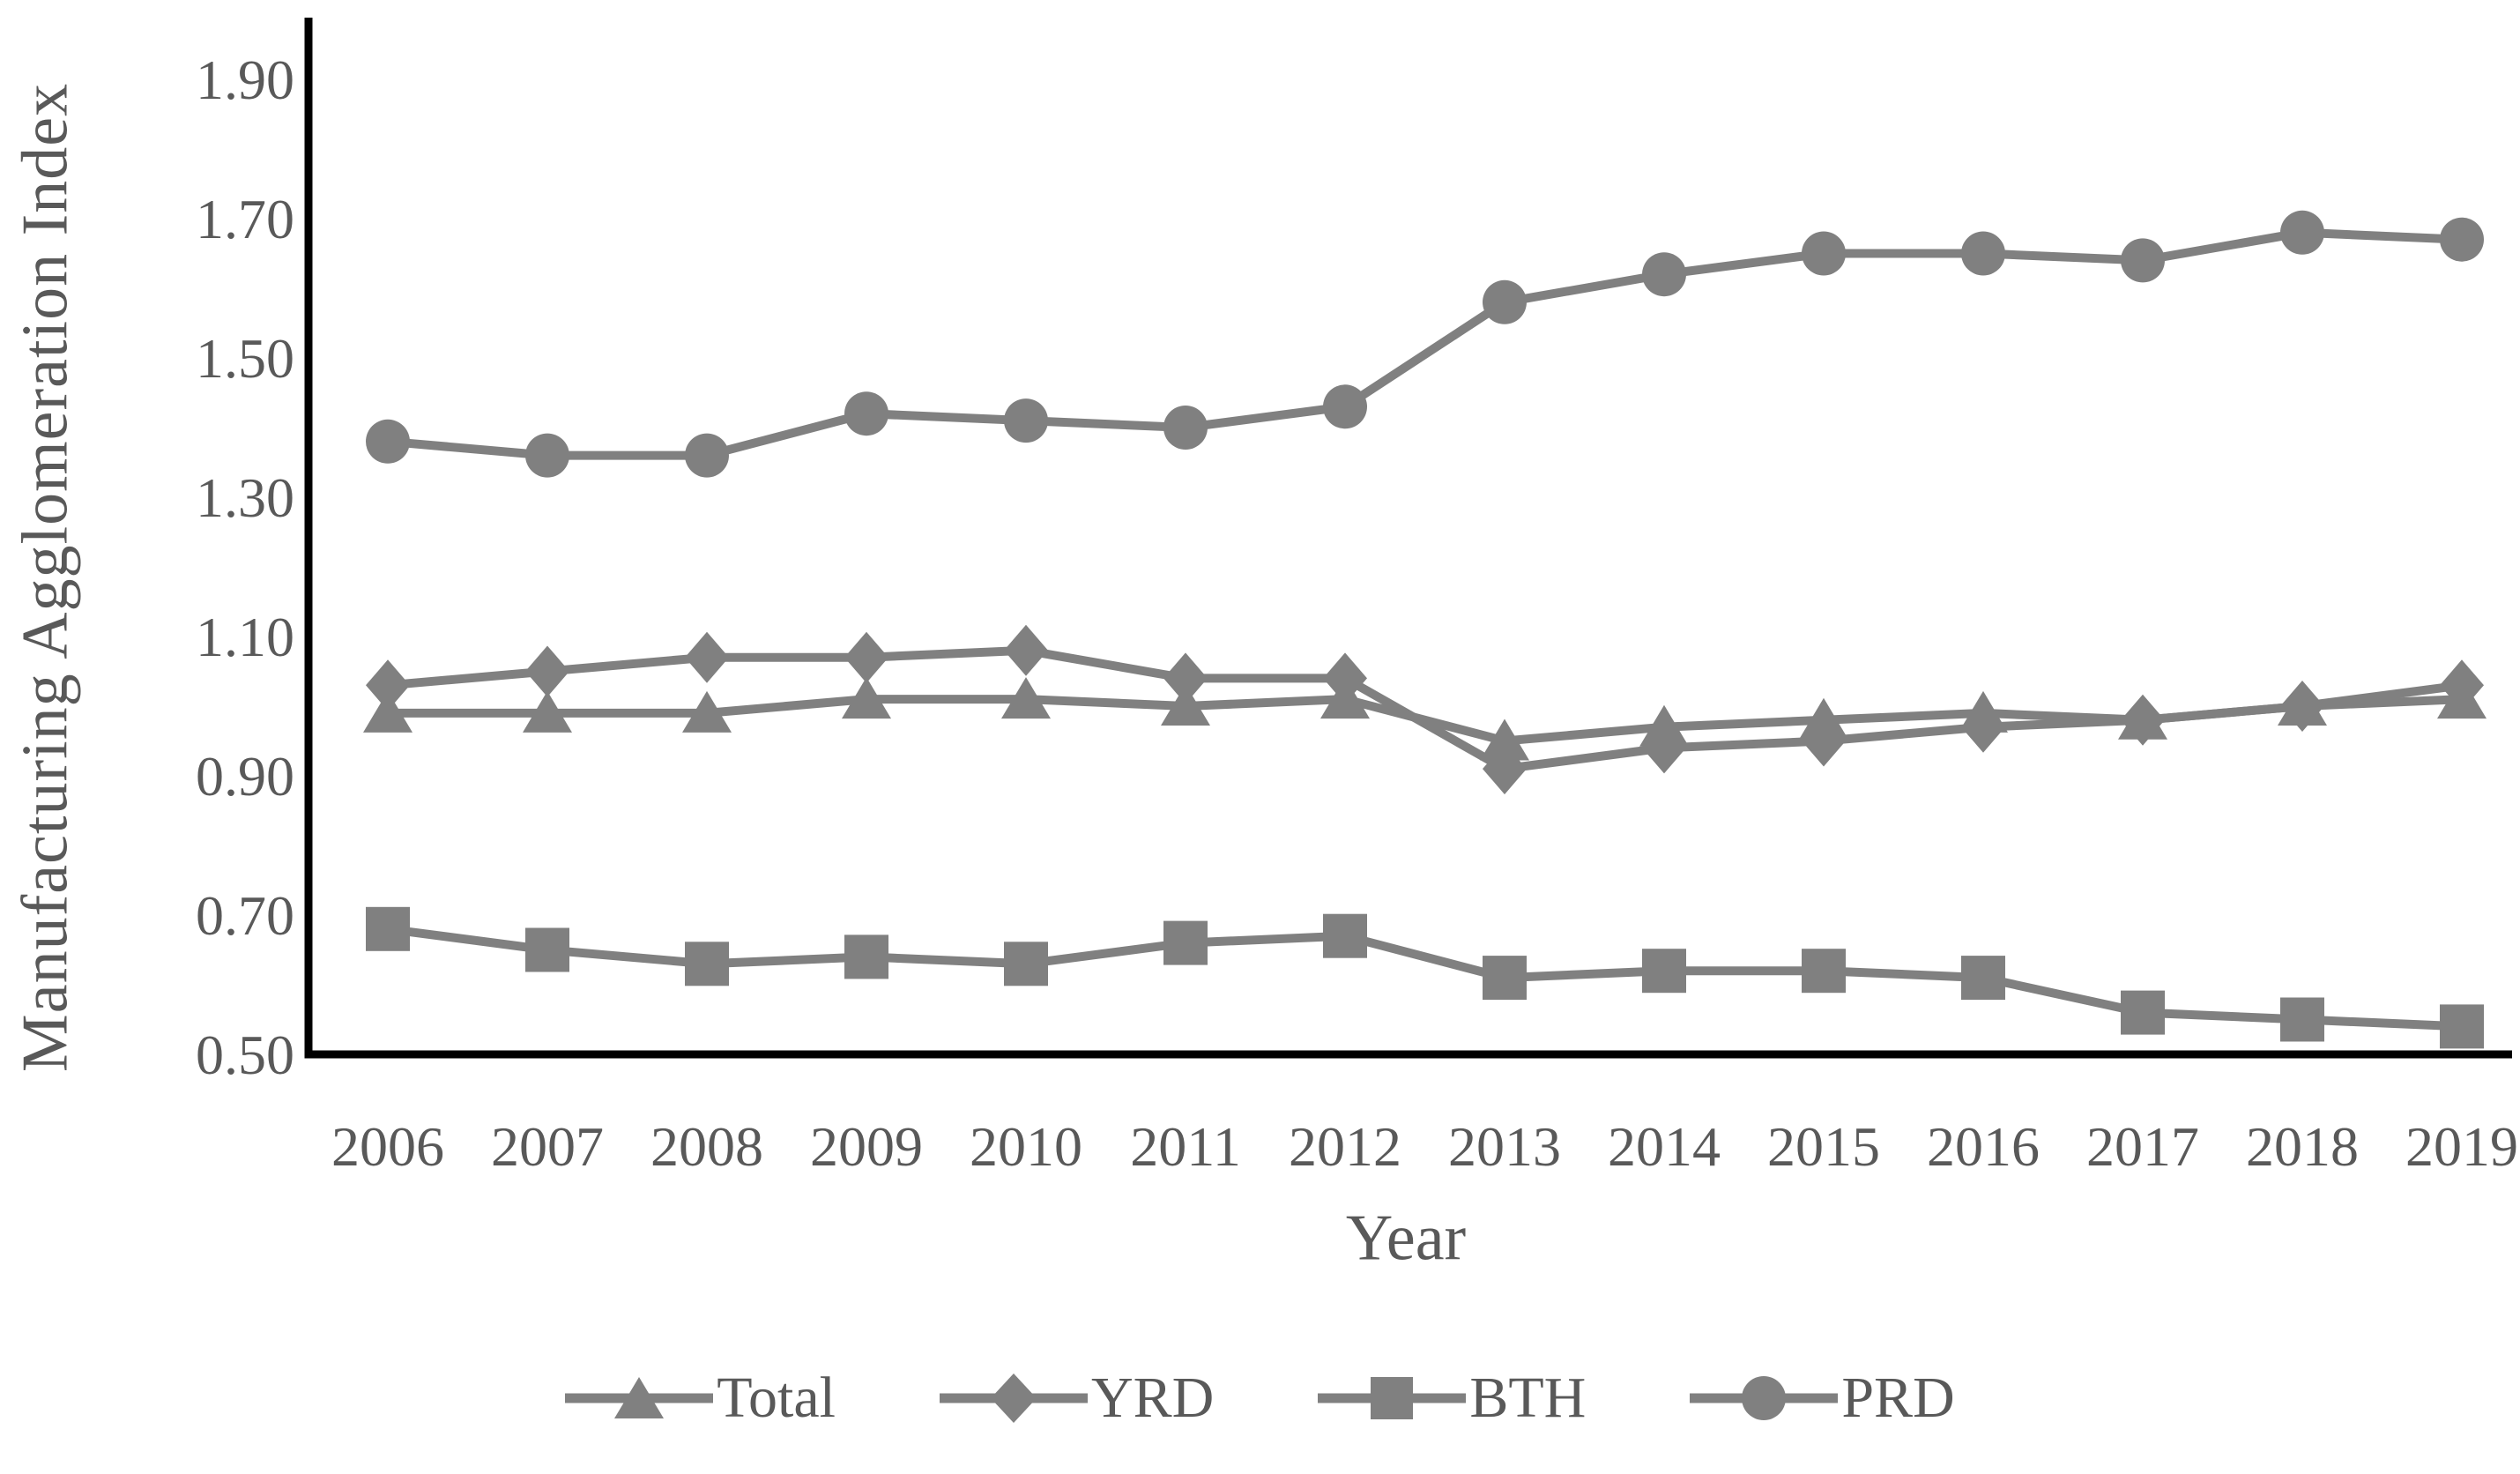  What do you see at coordinates (2142, 1146) in the screenshot?
I see `x-tick-label: 2017` at bounding box center [2142, 1146].